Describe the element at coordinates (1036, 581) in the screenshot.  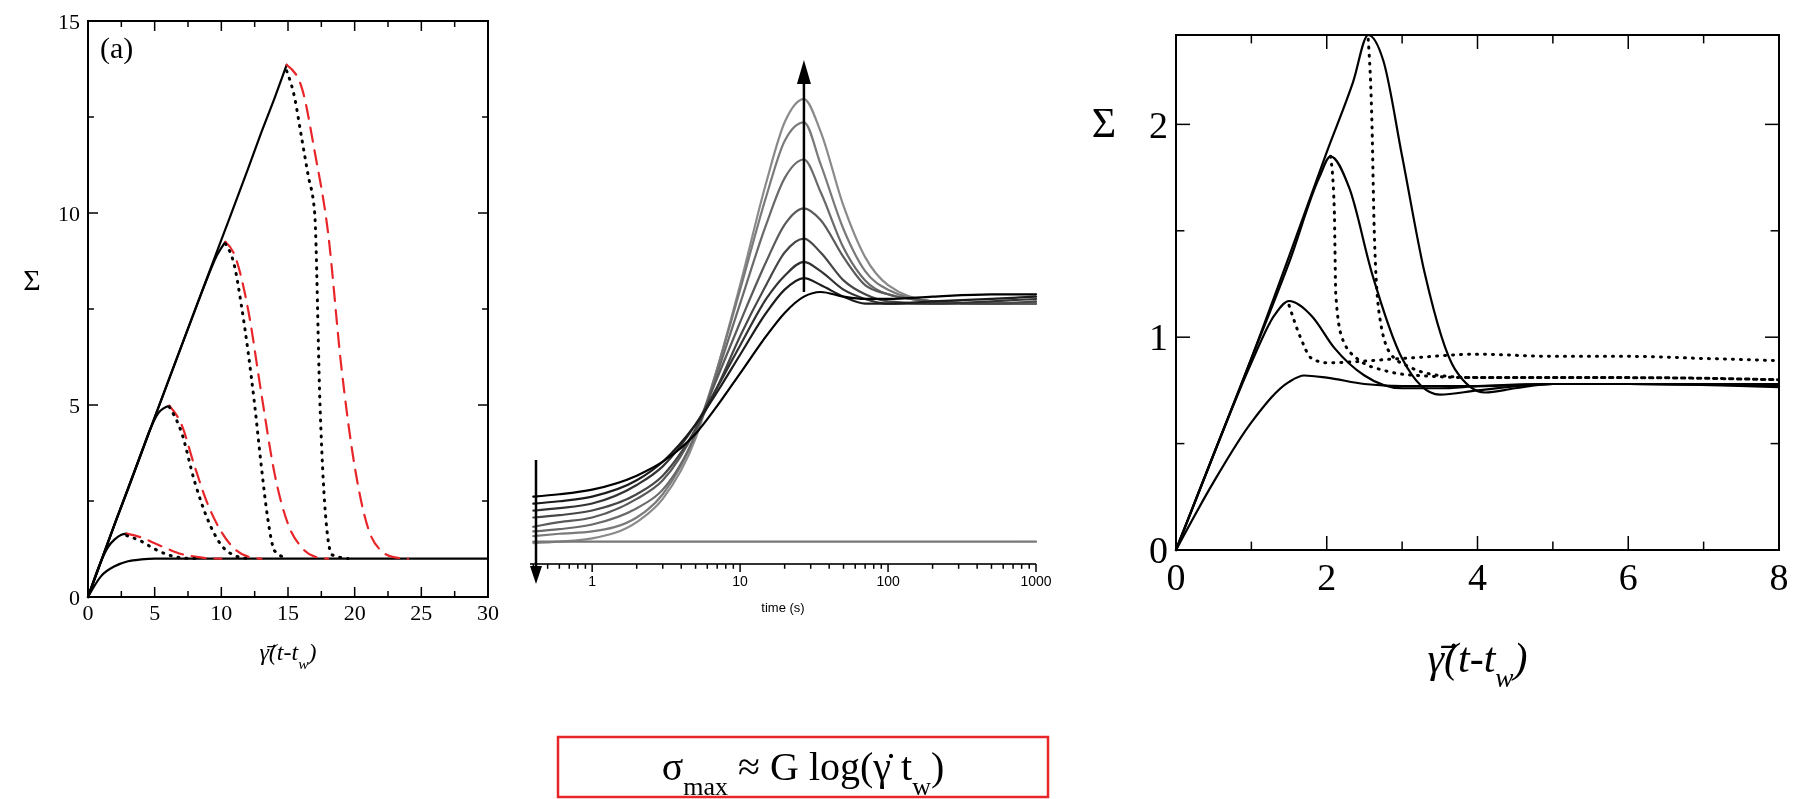
I see `x-tick-label: 1000` at that location.